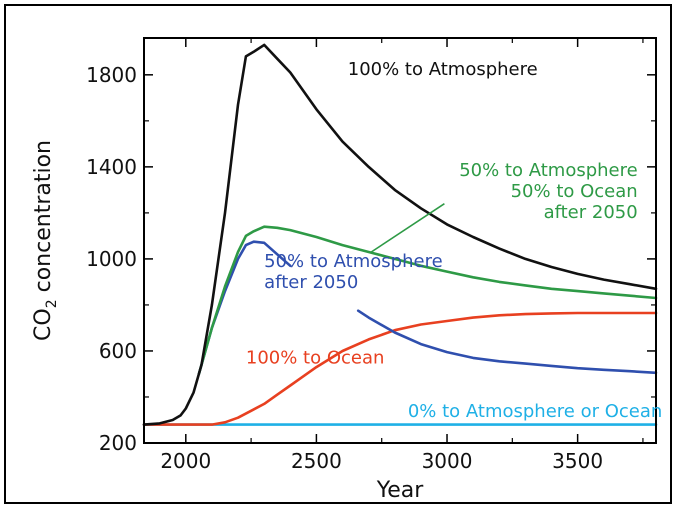 The image size is (678, 508). I want to click on y-tick-label-1800: 1800, so click(111, 75).